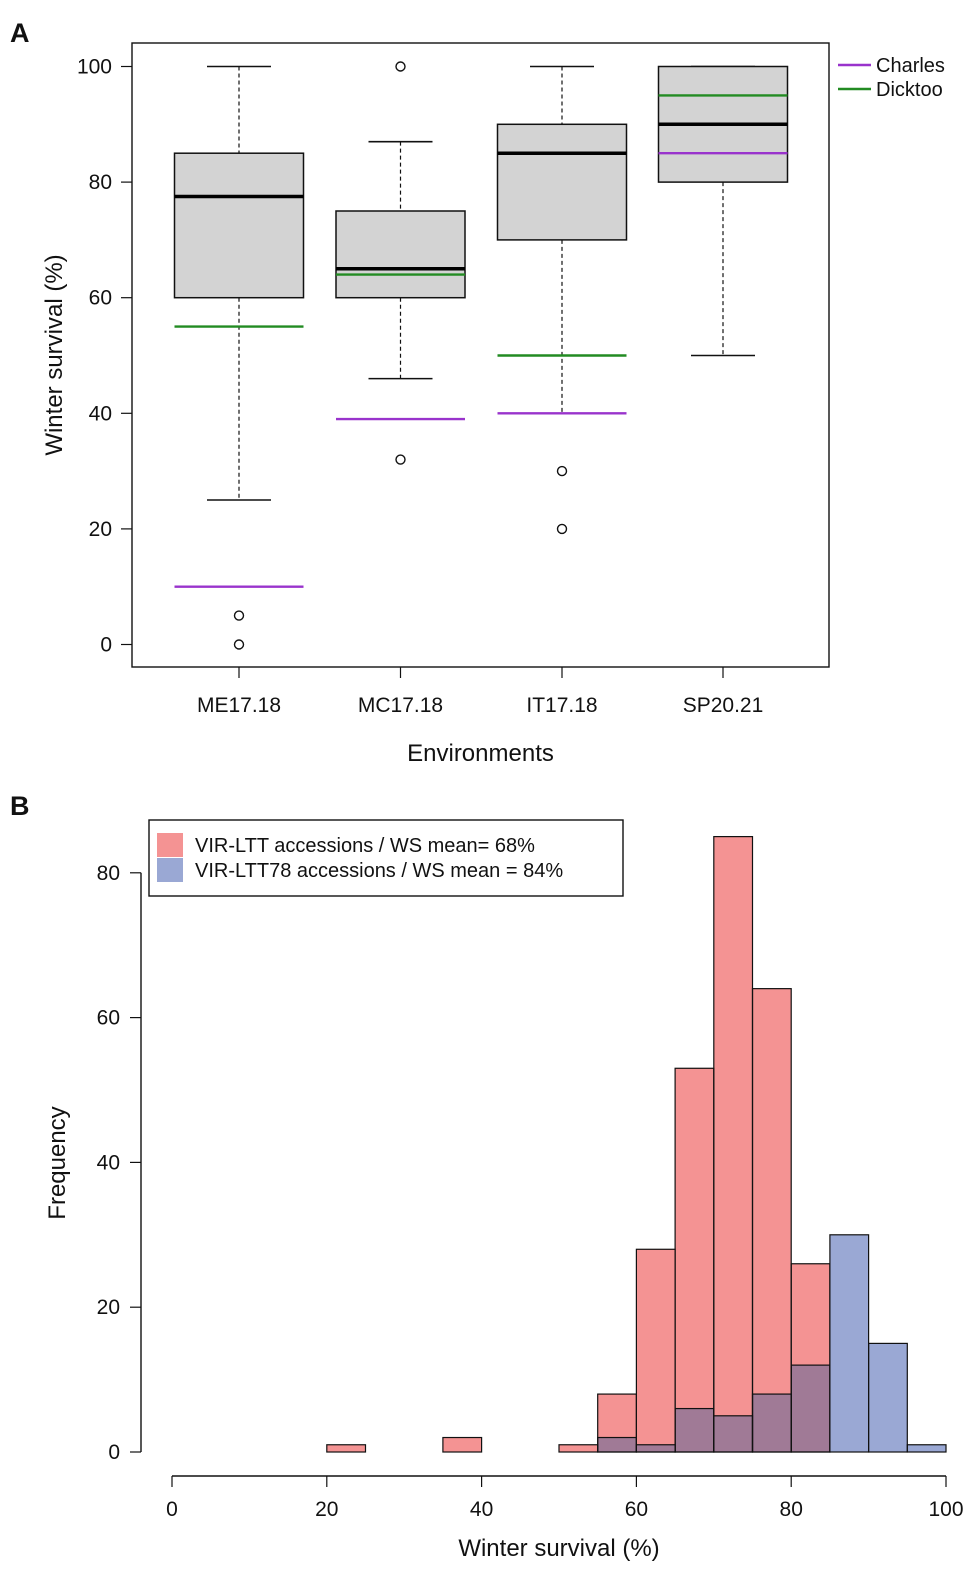 This screenshot has width=975, height=1571. What do you see at coordinates (909, 90) in the screenshot?
I see `legend-label-dicktoo: Dicktoo` at bounding box center [909, 90].